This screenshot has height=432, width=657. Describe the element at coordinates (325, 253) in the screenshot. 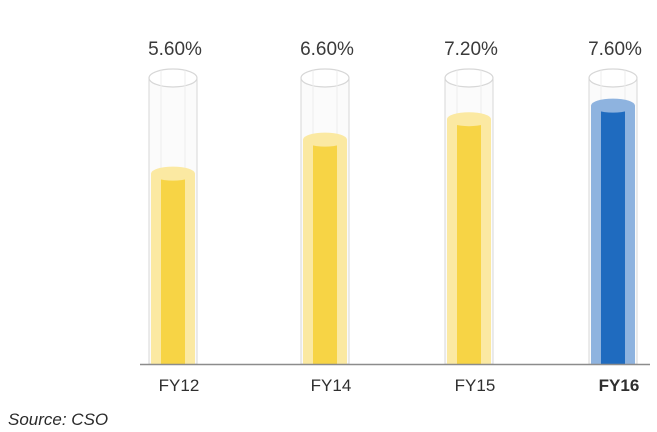

I see `bar-fy14` at that location.